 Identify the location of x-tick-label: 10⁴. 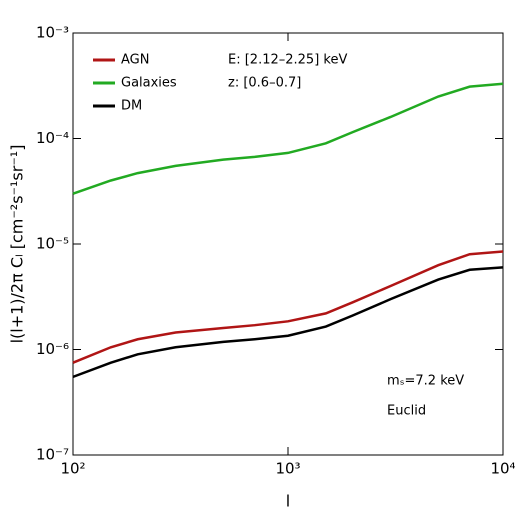
(502, 469).